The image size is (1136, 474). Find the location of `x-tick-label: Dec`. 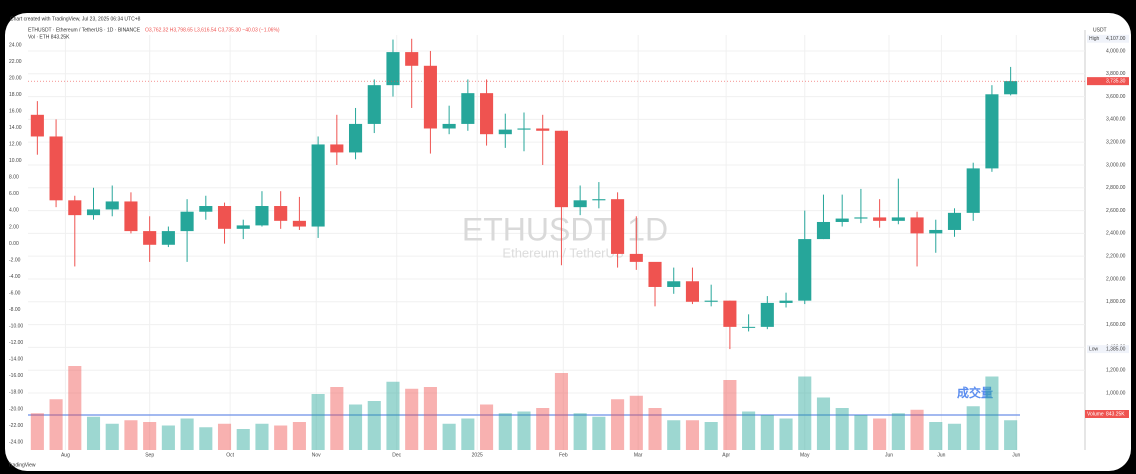

x-tick-label: Dec is located at coordinates (396, 455).